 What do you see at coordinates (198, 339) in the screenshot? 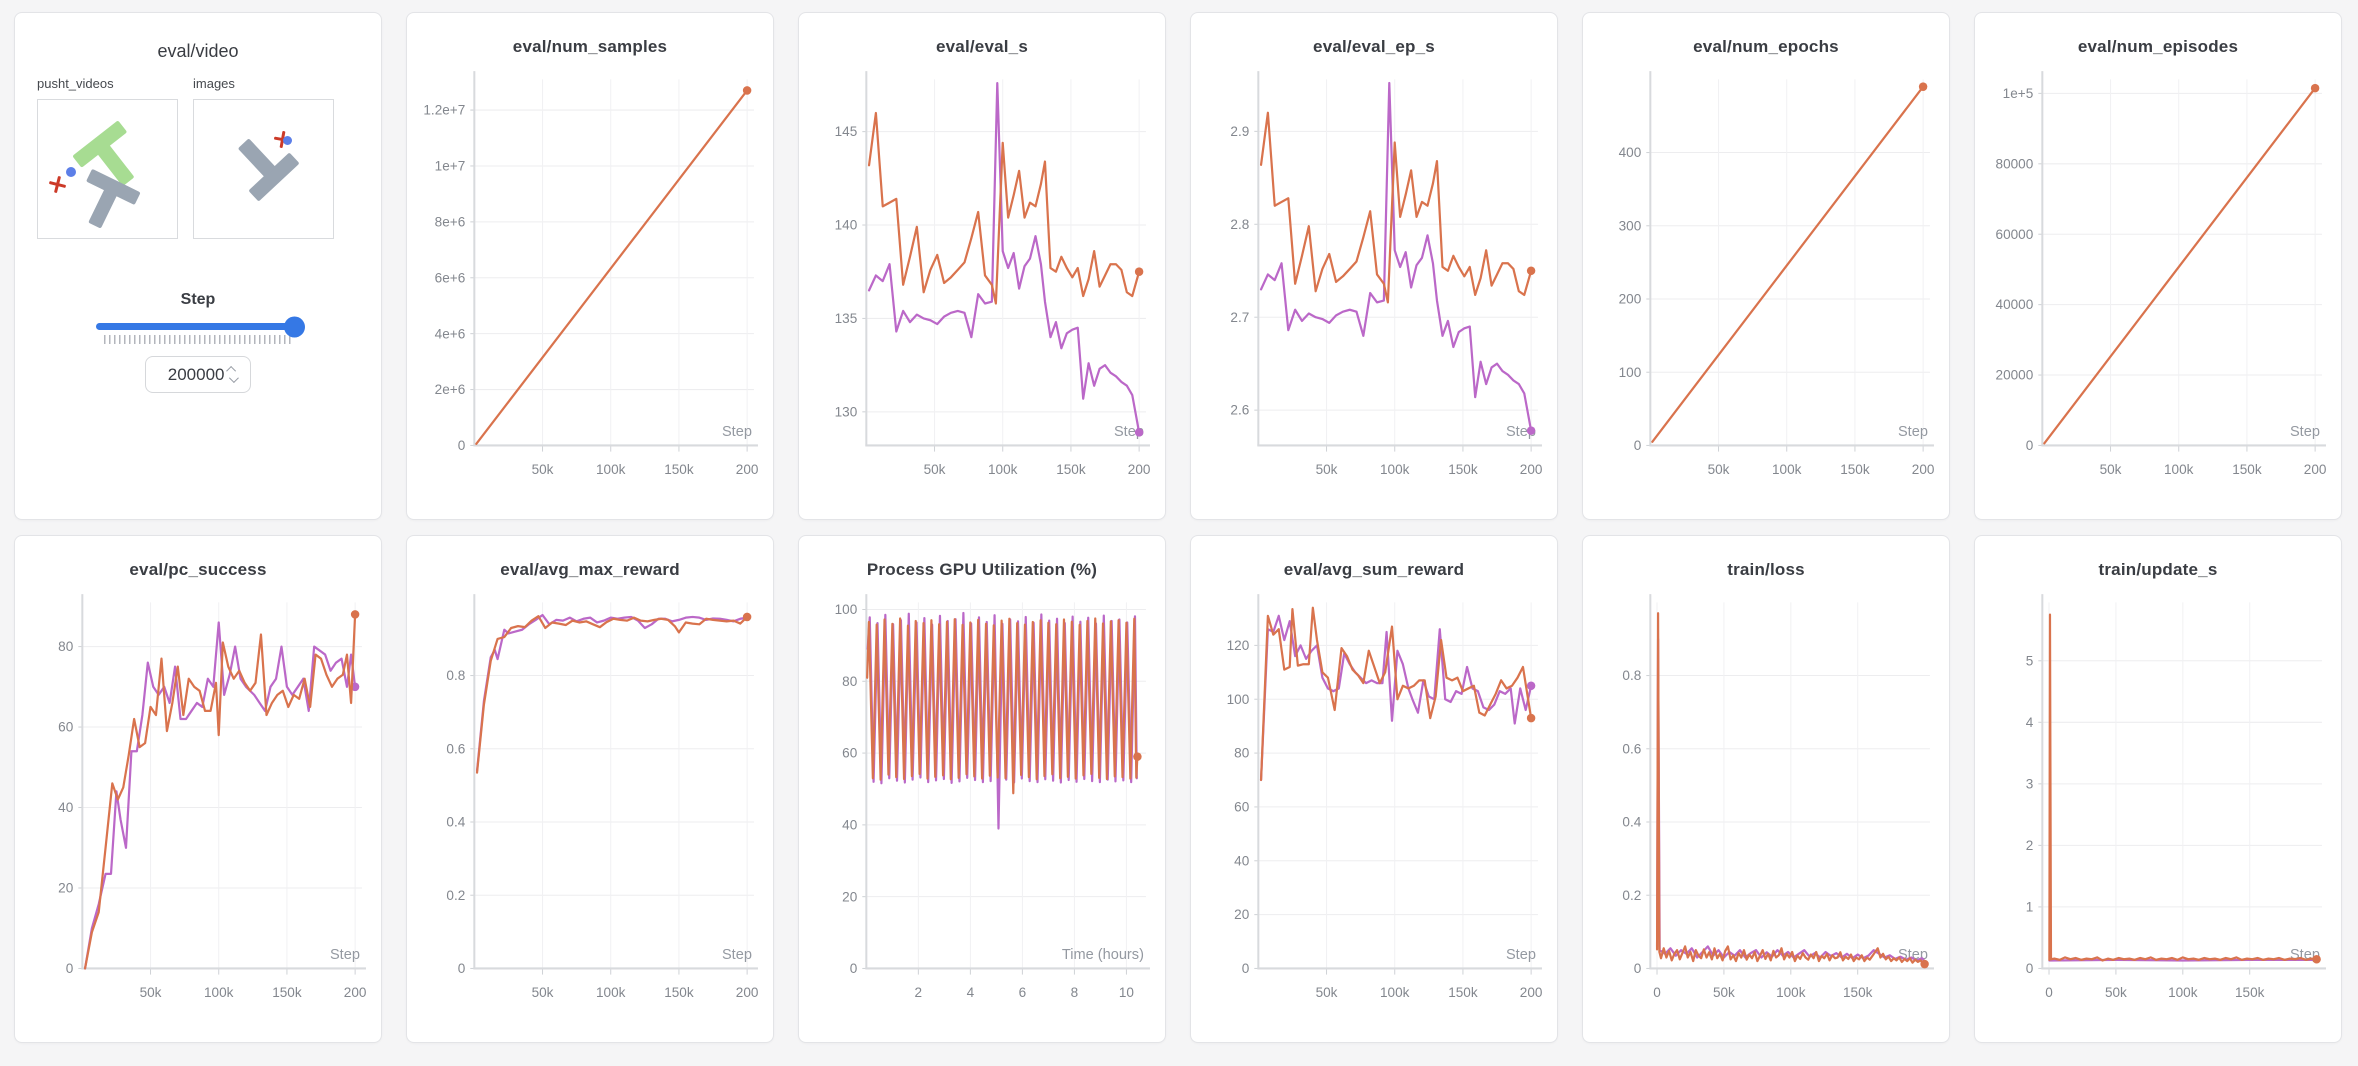
I see `step-slider-ticks` at bounding box center [198, 339].